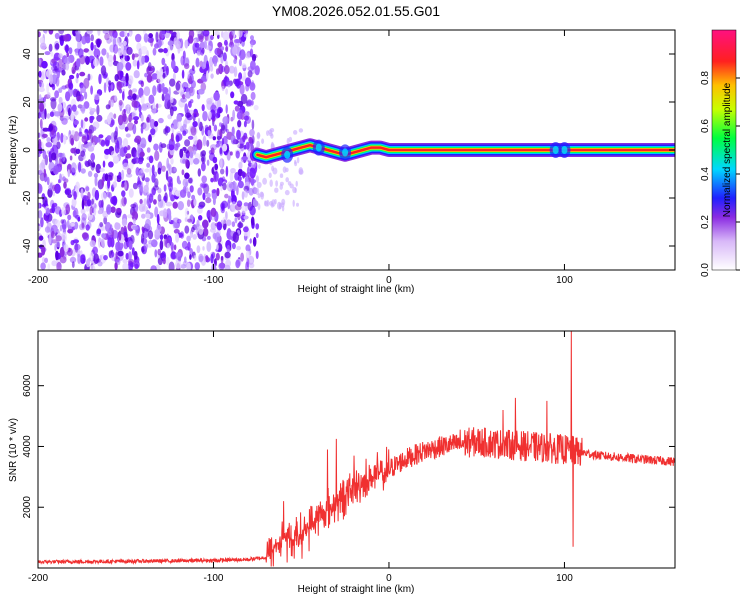  I want to click on snr-xtick-label: -200, so click(38, 578).